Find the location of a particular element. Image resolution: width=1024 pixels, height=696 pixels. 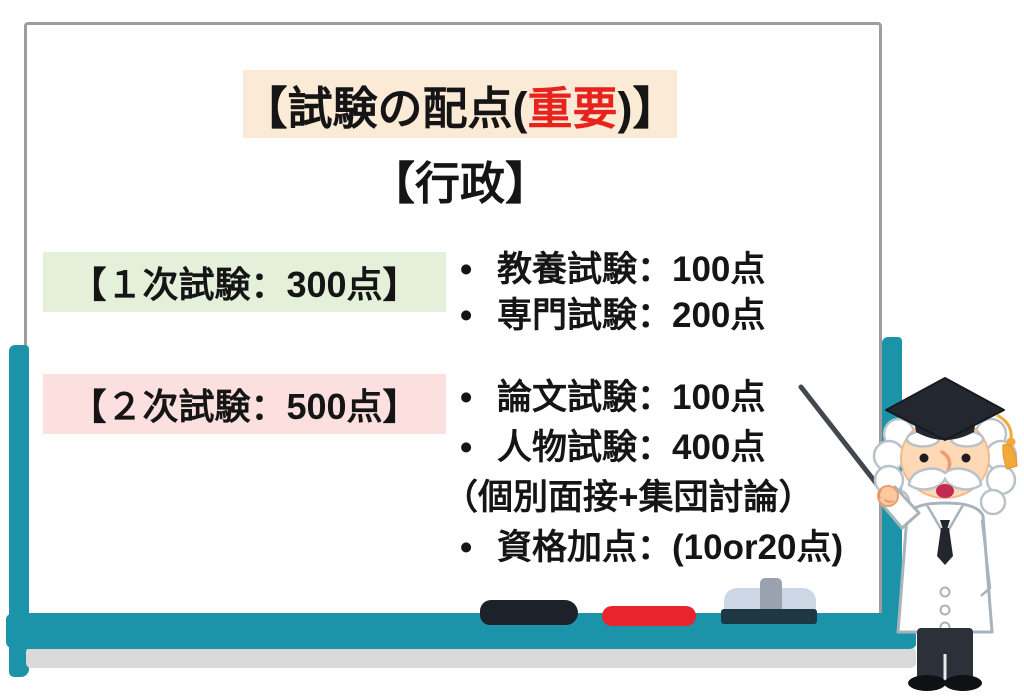

list-item-text: （個別面接+集団討論） is located at coordinates (628, 497).